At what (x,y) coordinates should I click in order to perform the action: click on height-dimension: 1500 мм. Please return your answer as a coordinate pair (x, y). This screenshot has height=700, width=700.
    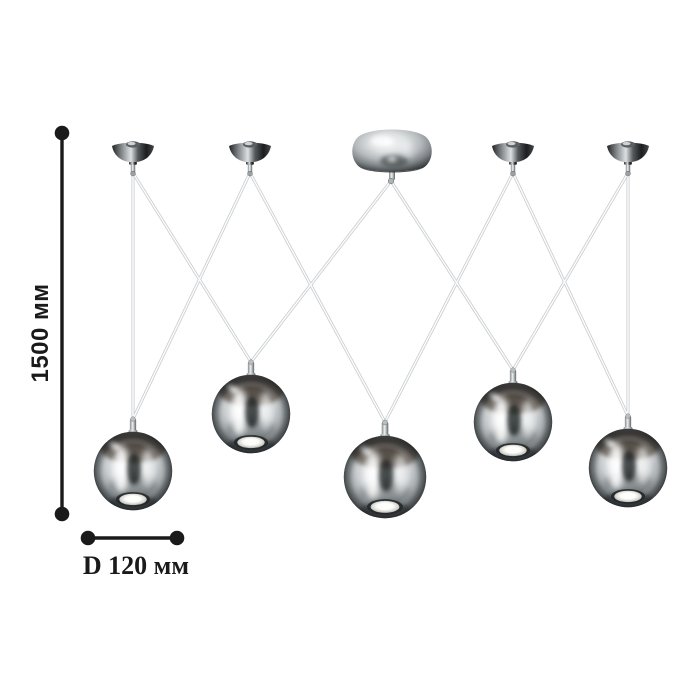
    Looking at the image, I should click on (48, 323).